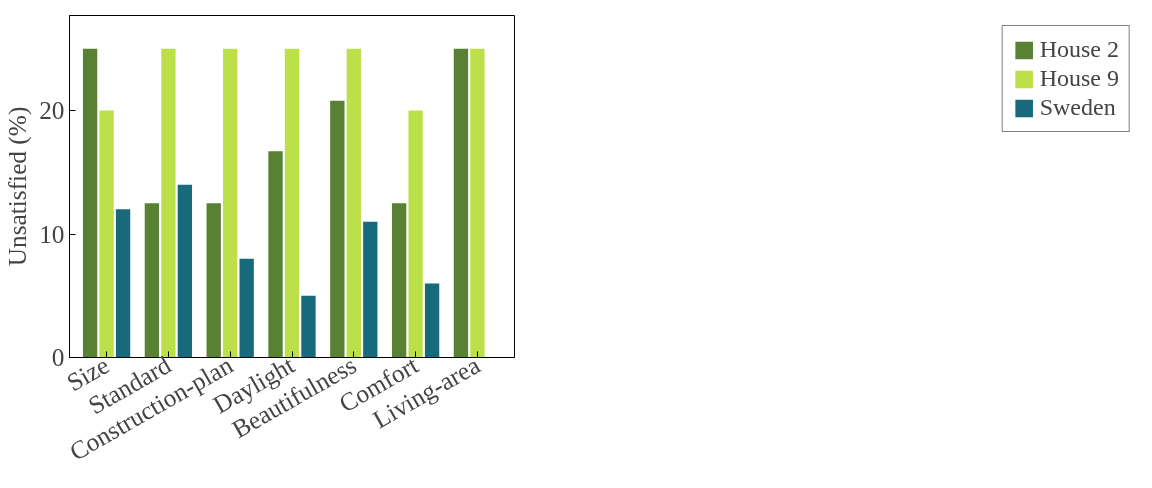  I want to click on legend-label: Sweden, so click(1077, 107).